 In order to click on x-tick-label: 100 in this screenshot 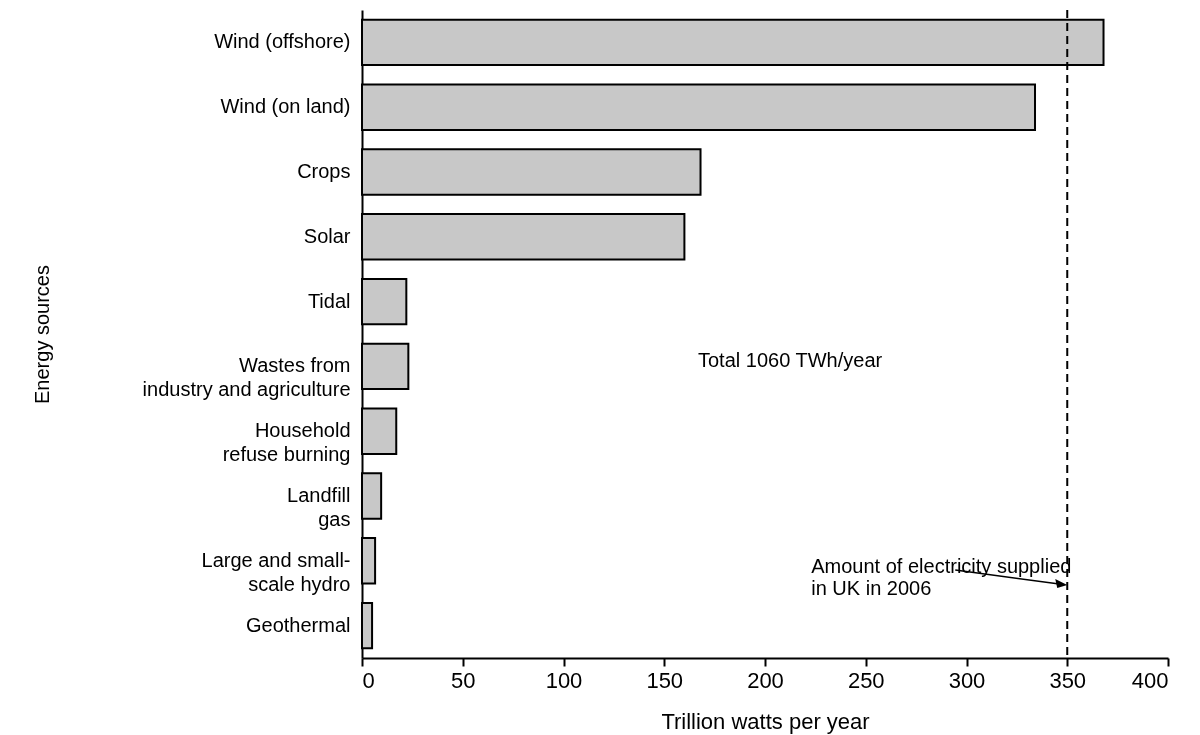, I will do `click(564, 680)`.